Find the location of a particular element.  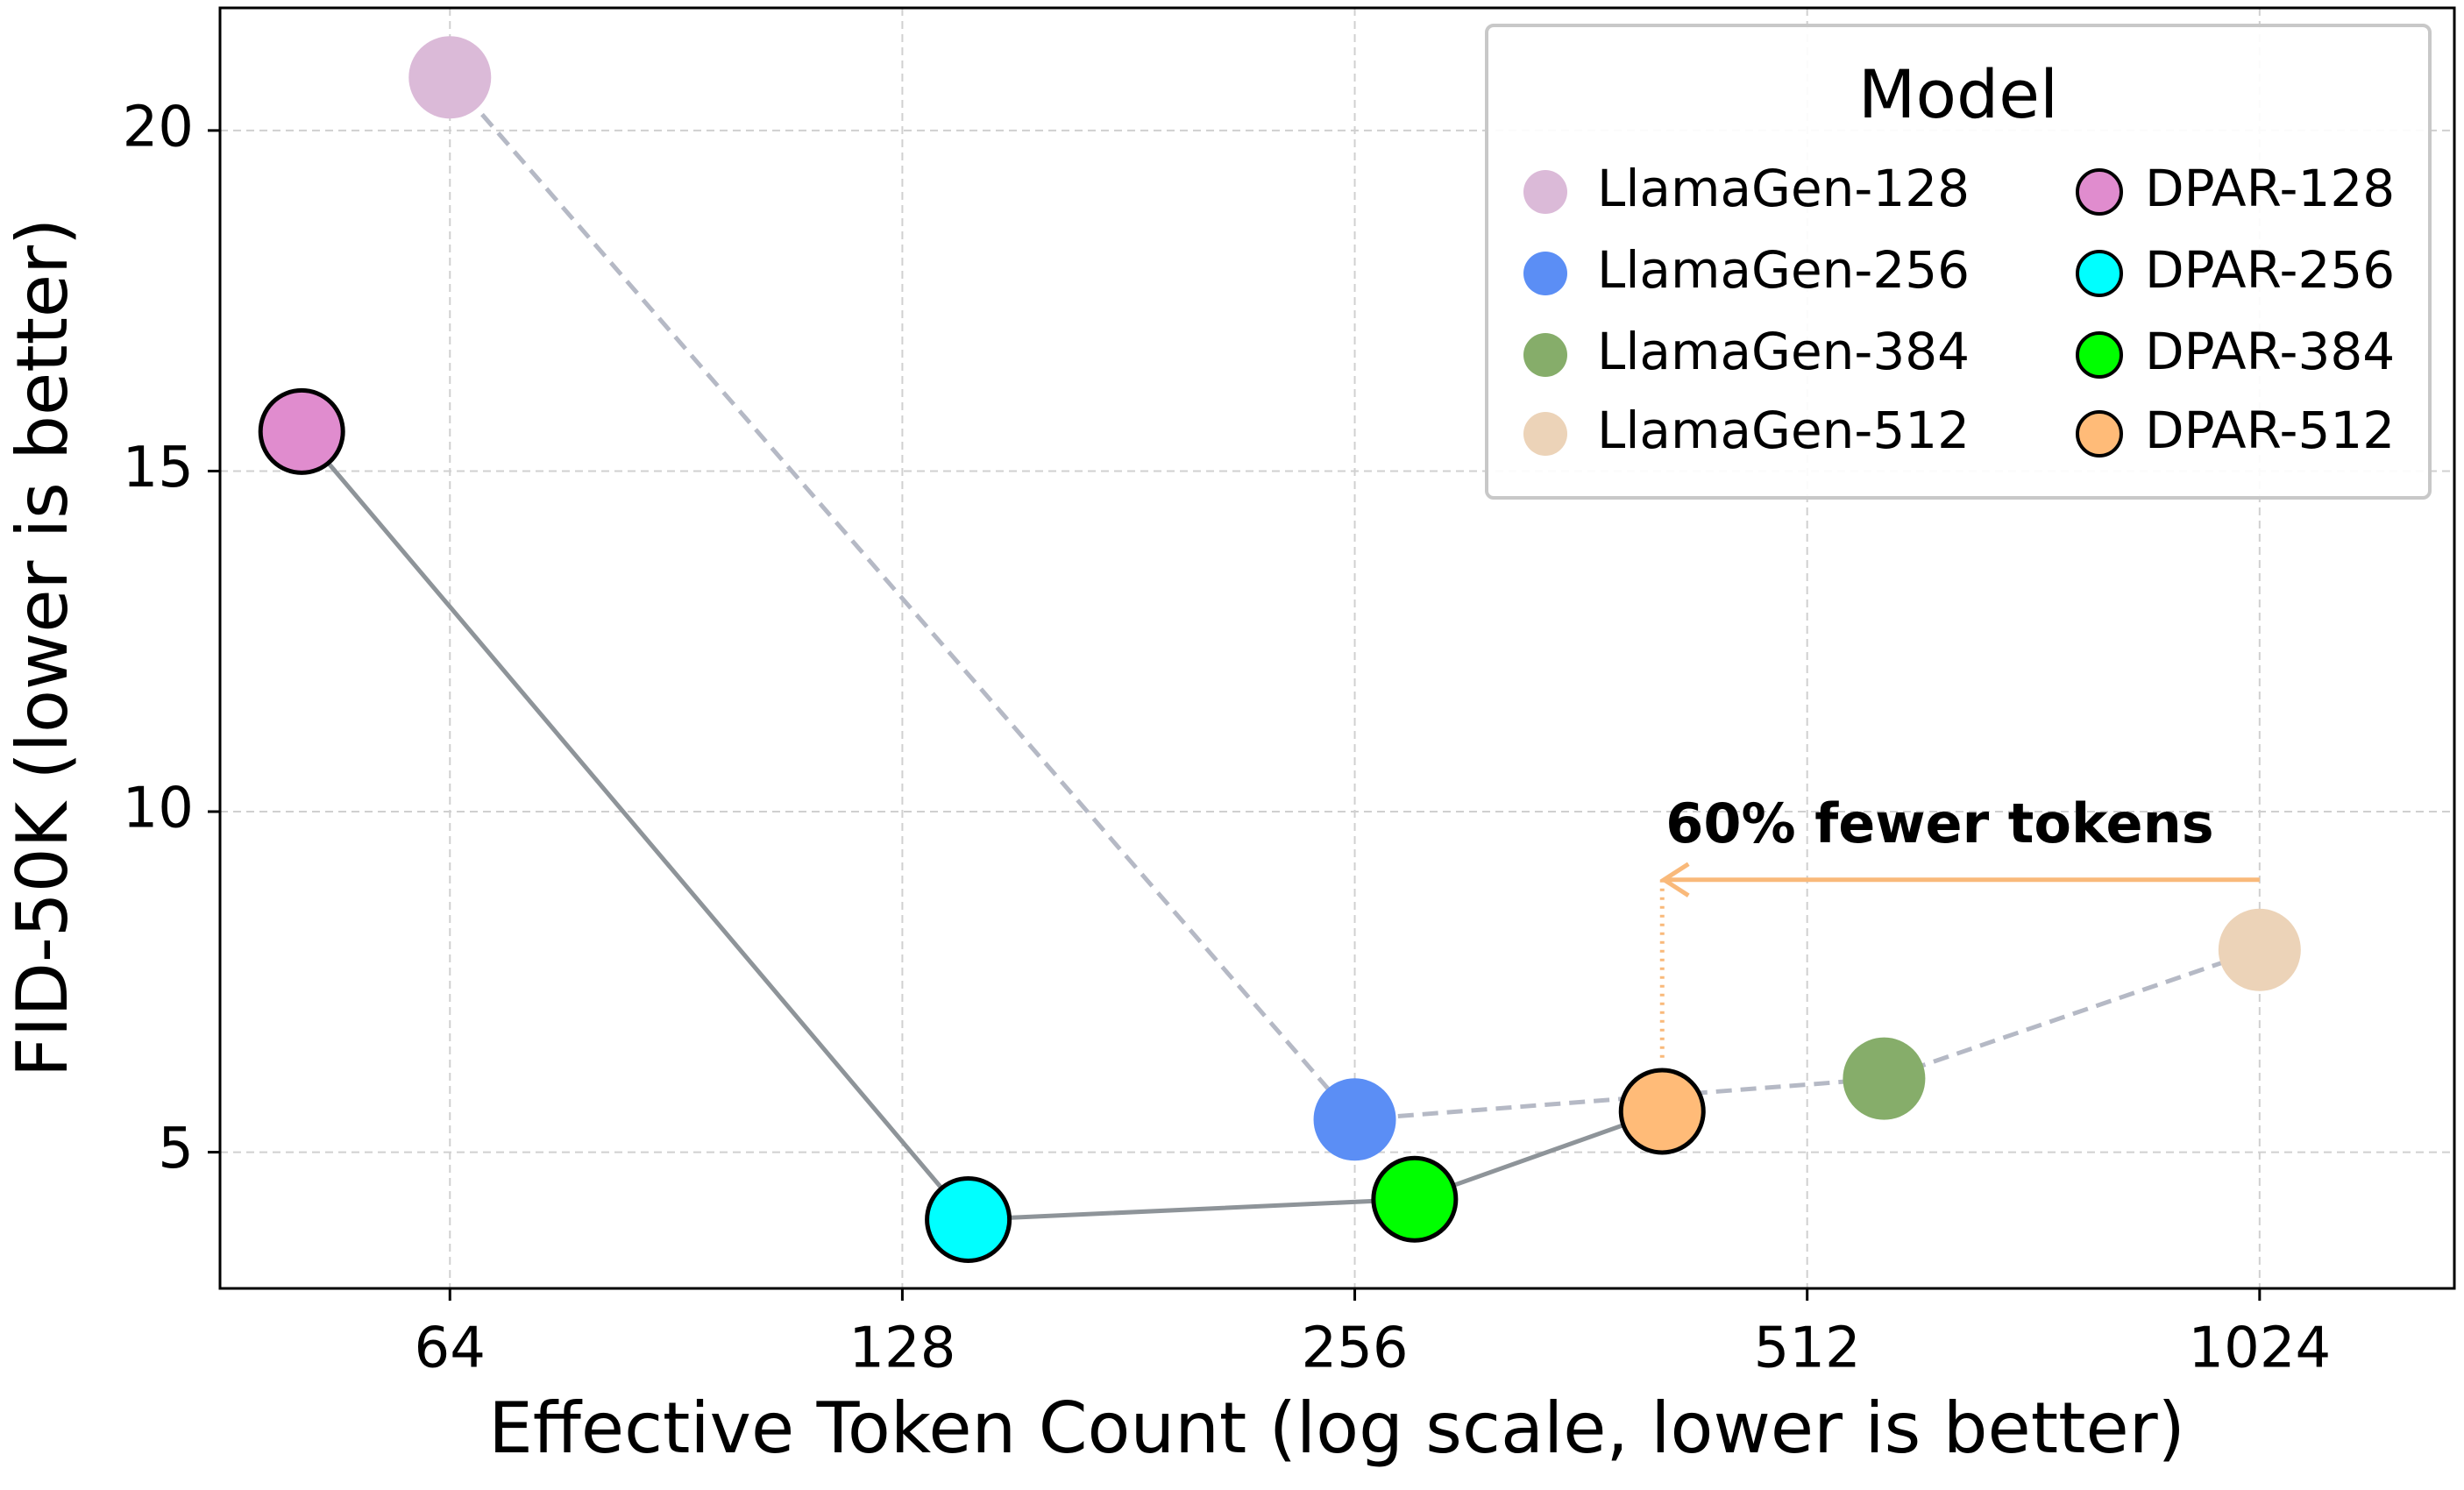

annotation-arrowhead is located at coordinates (1674, 880).